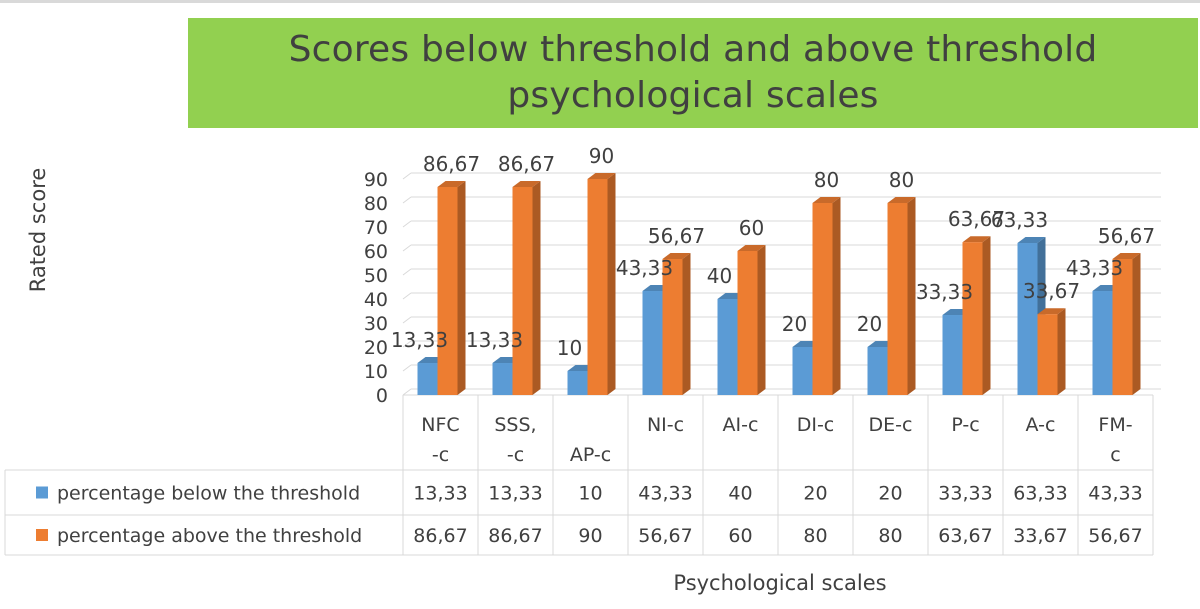  I want to click on table-cell: 33,33, so click(965, 494).